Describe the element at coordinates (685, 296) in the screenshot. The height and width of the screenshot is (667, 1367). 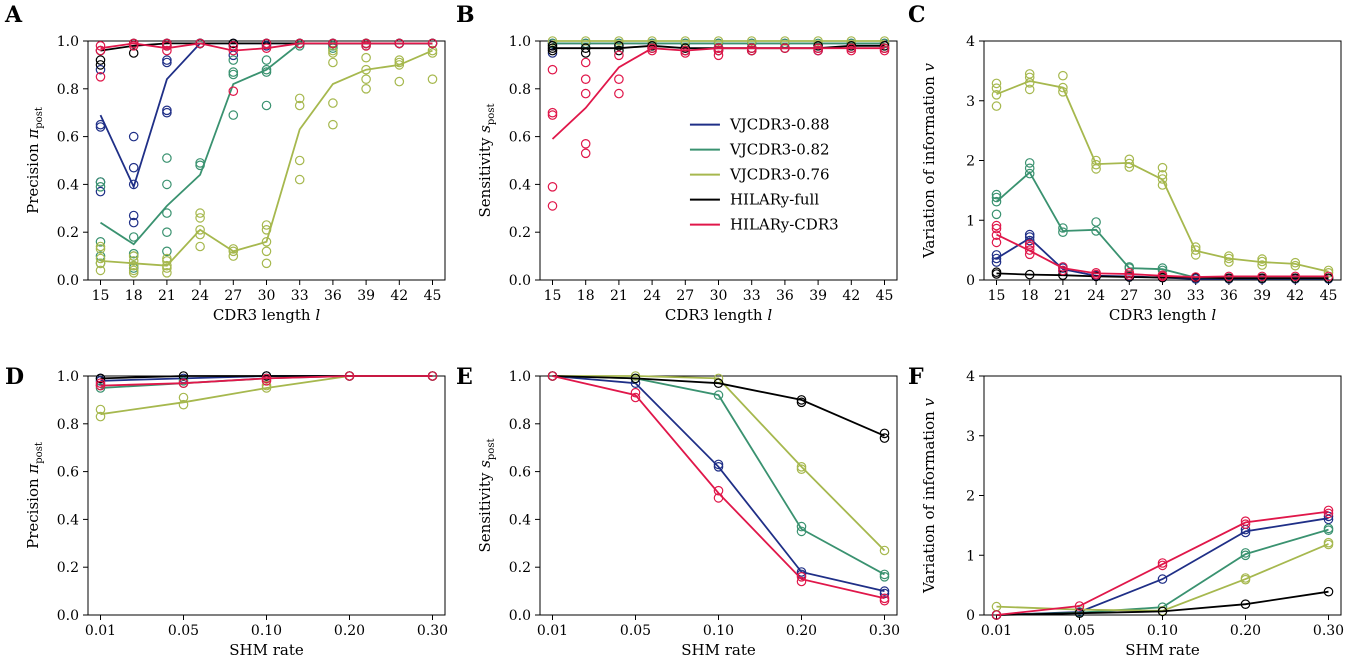
I see `x-tick-label-b: 27` at that location.